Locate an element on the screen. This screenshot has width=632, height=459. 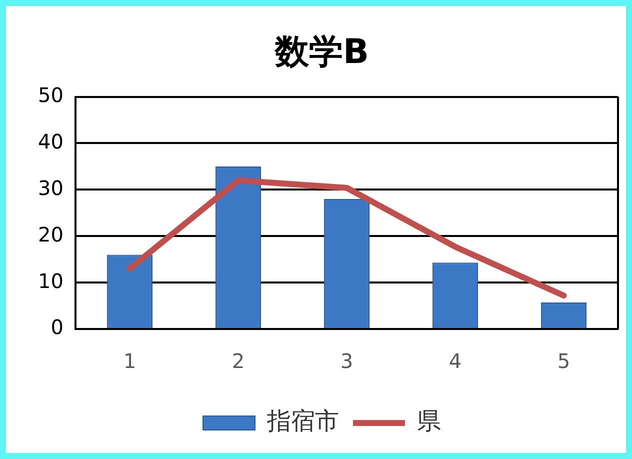
y-tick-label: 50 is located at coordinates (51, 95).